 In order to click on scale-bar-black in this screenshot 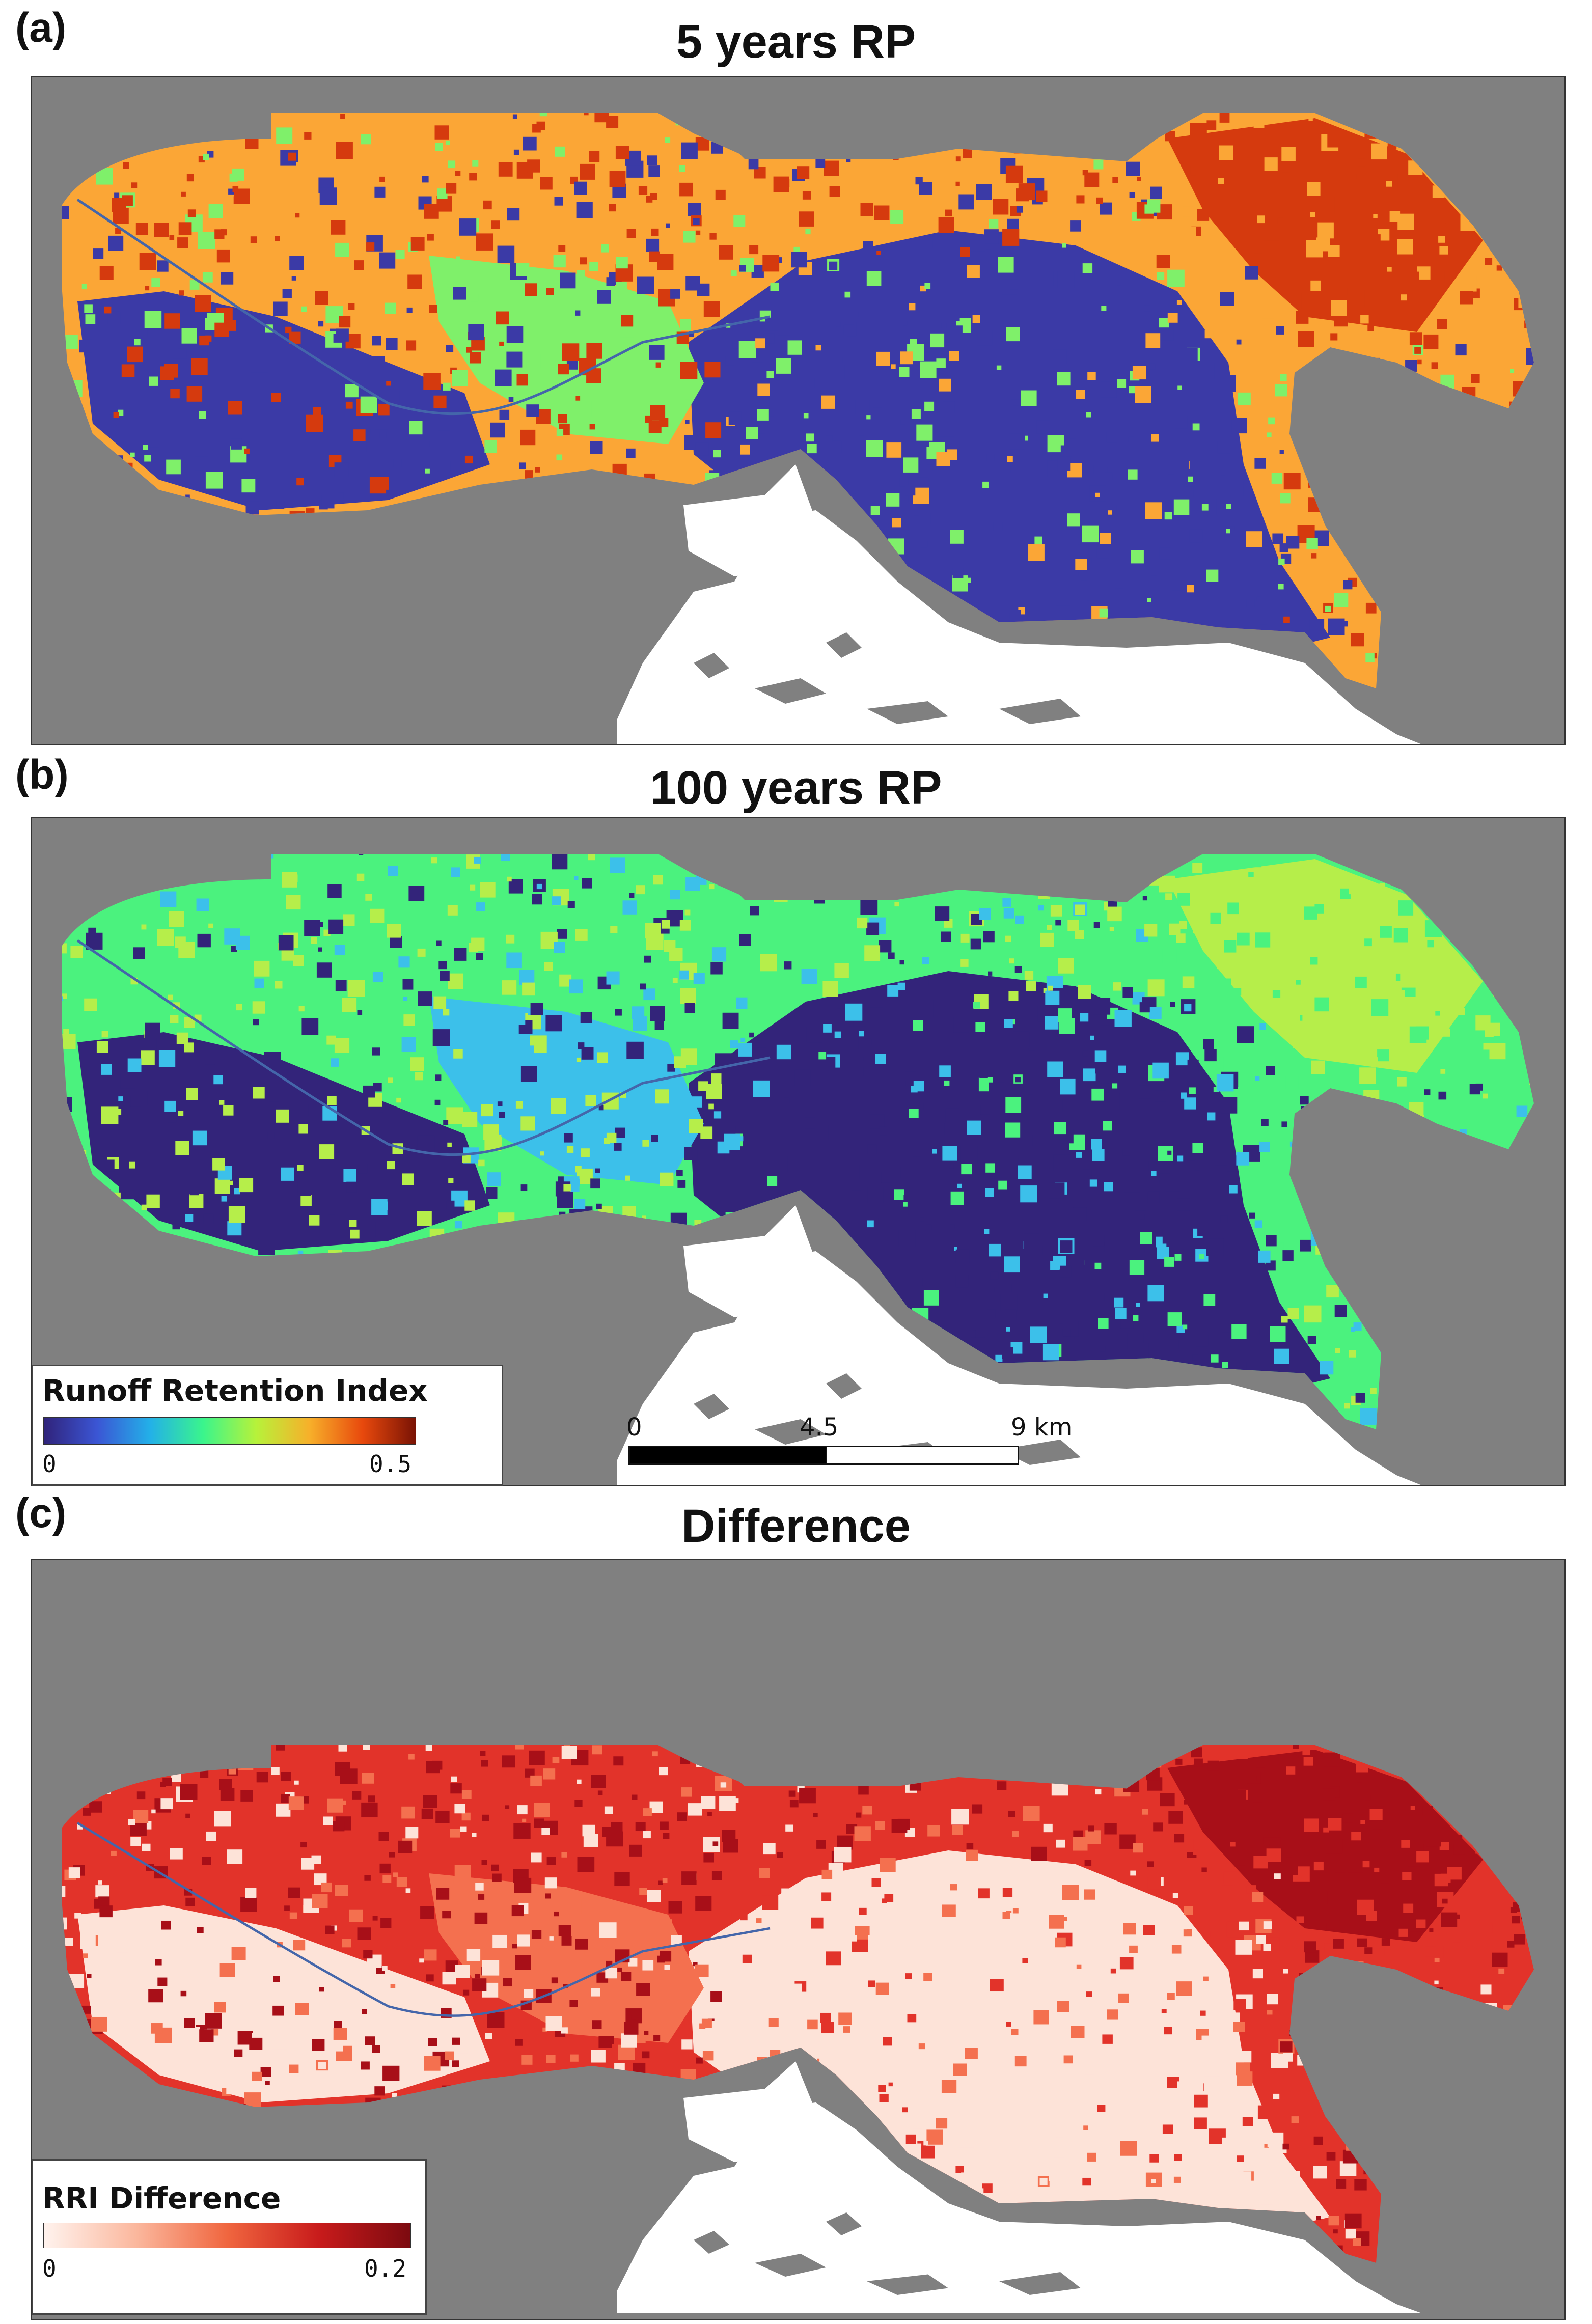, I will do `click(728, 1455)`.